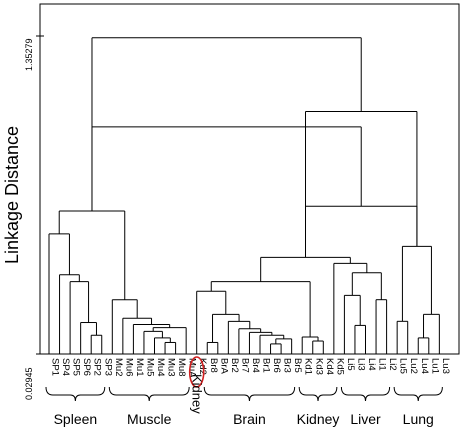  I want to click on group-label: Brain, so click(249, 419).